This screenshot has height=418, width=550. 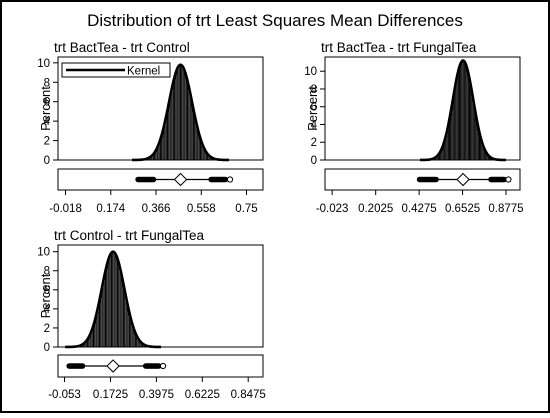 What do you see at coordinates (110, 395) in the screenshot?
I see `x-tick-label: 0.1725` at bounding box center [110, 395].